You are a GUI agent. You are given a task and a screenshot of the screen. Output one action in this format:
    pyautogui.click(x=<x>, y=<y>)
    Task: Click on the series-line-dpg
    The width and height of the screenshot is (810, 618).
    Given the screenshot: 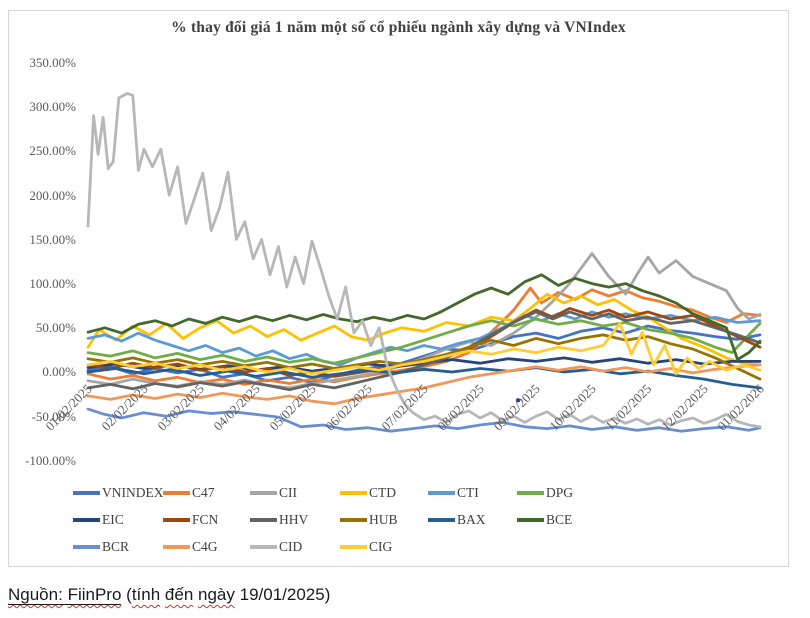 What is the action you would take?
    pyautogui.click(x=424, y=341)
    